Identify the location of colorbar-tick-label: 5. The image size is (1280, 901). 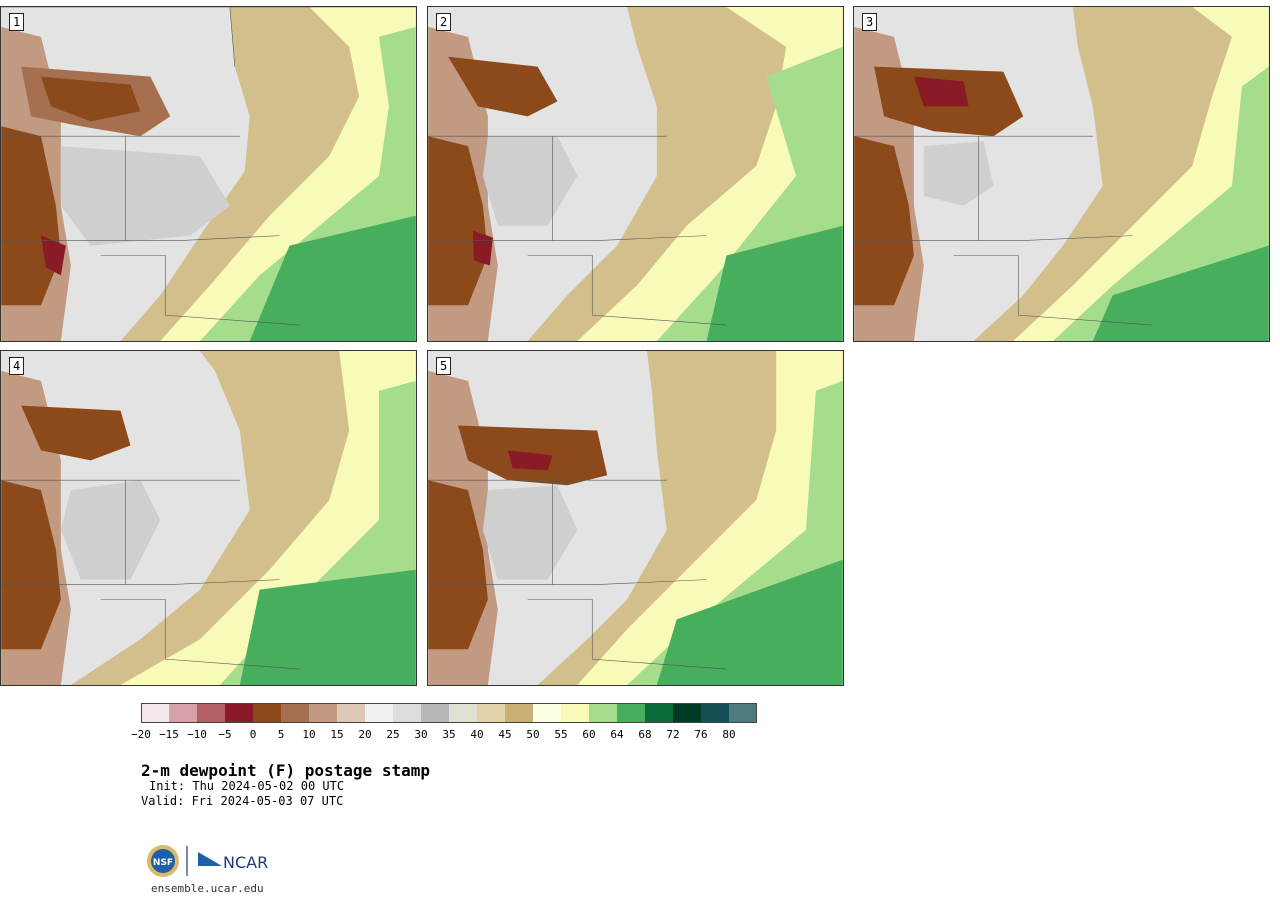
(281, 734).